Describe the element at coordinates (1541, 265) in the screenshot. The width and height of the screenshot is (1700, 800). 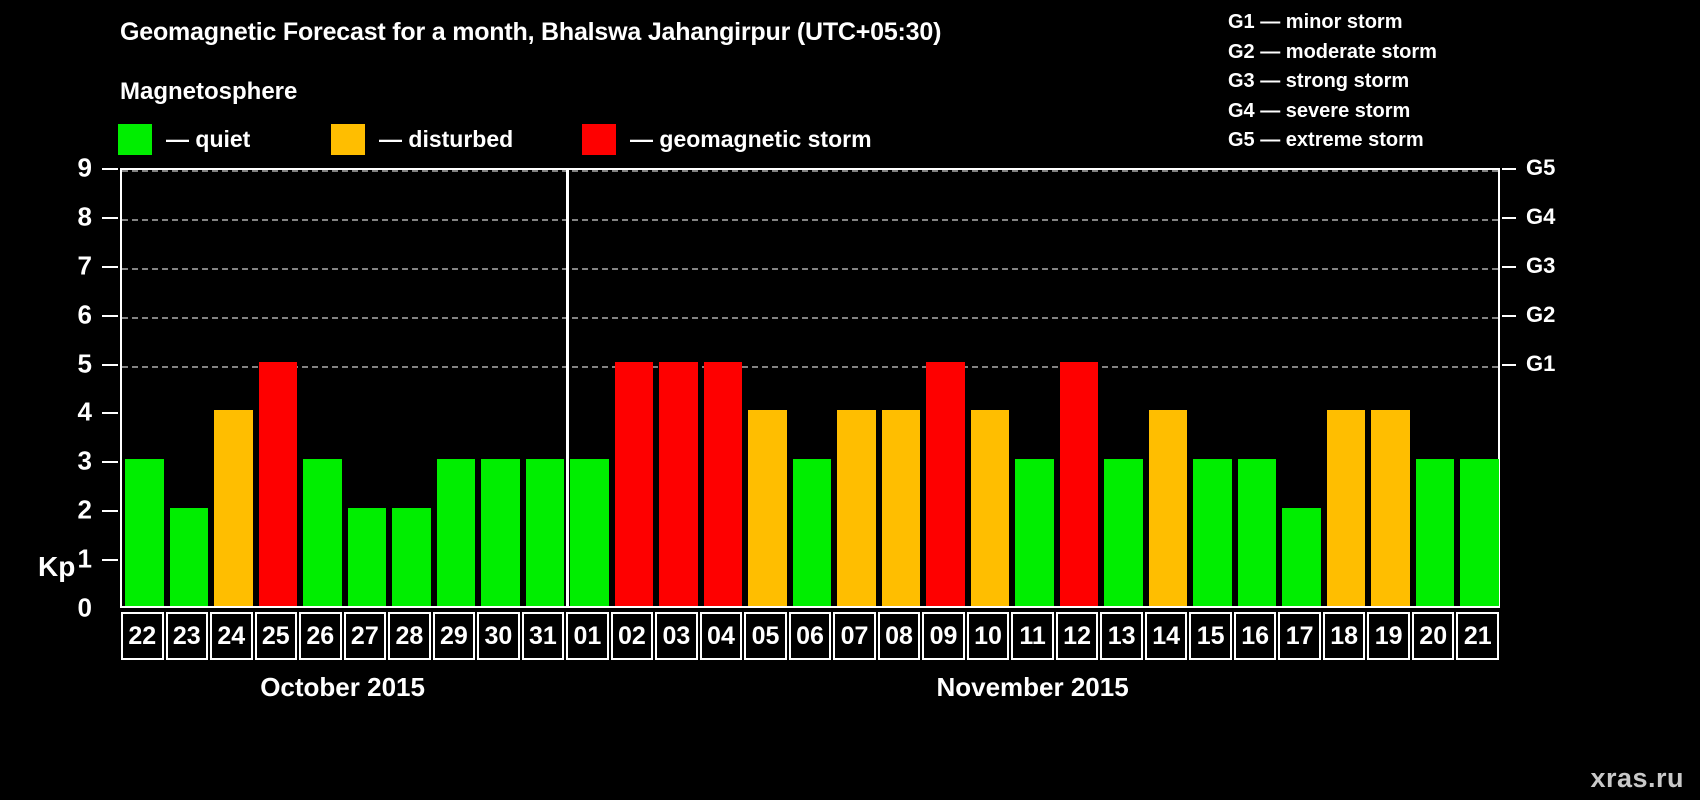
I see `g-tick-label-G3: G3` at that location.